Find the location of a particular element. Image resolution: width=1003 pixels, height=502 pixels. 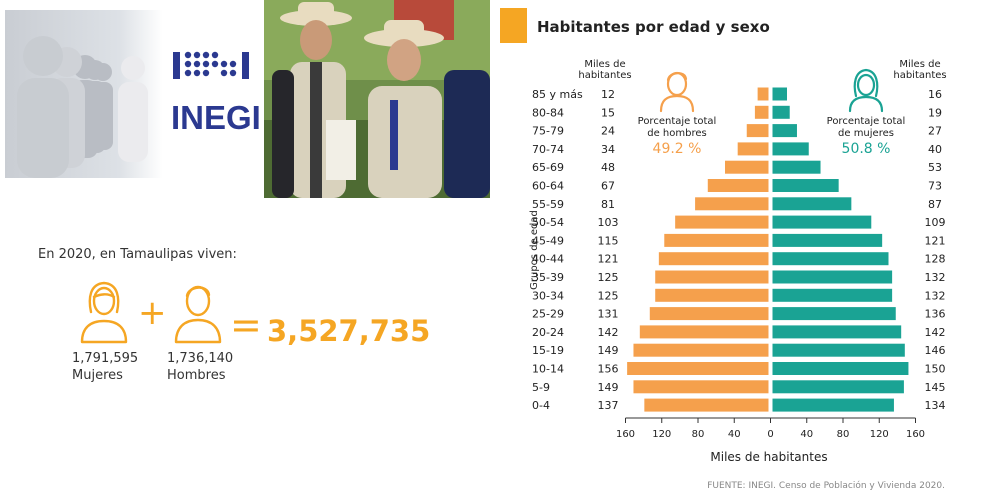

age-group-label: 10-14 is located at coordinates (548, 369).